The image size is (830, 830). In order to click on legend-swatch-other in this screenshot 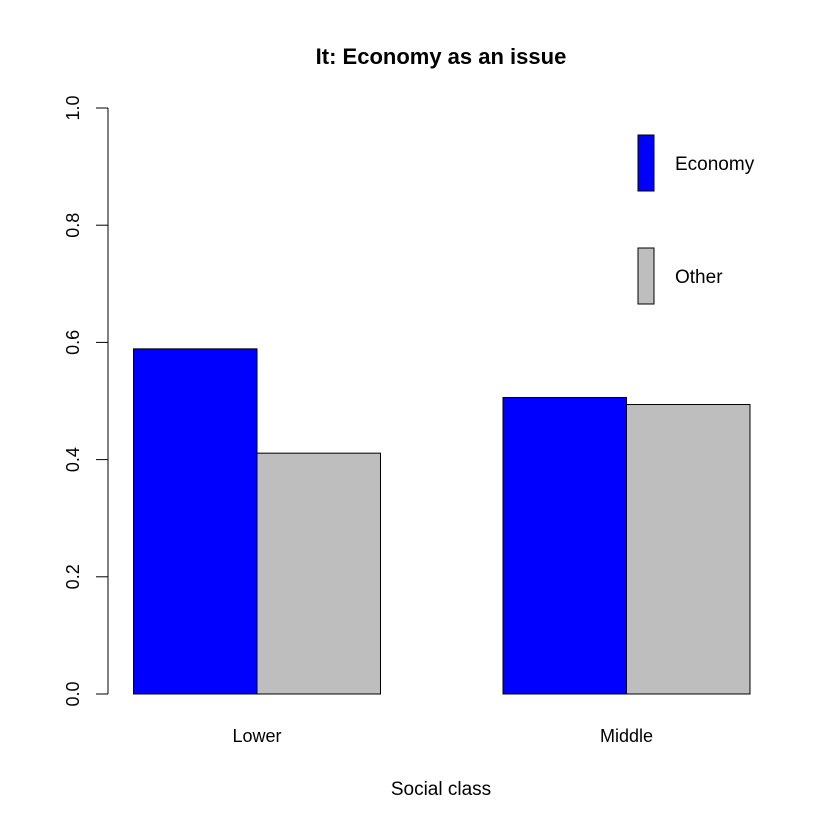, I will do `click(646, 276)`.